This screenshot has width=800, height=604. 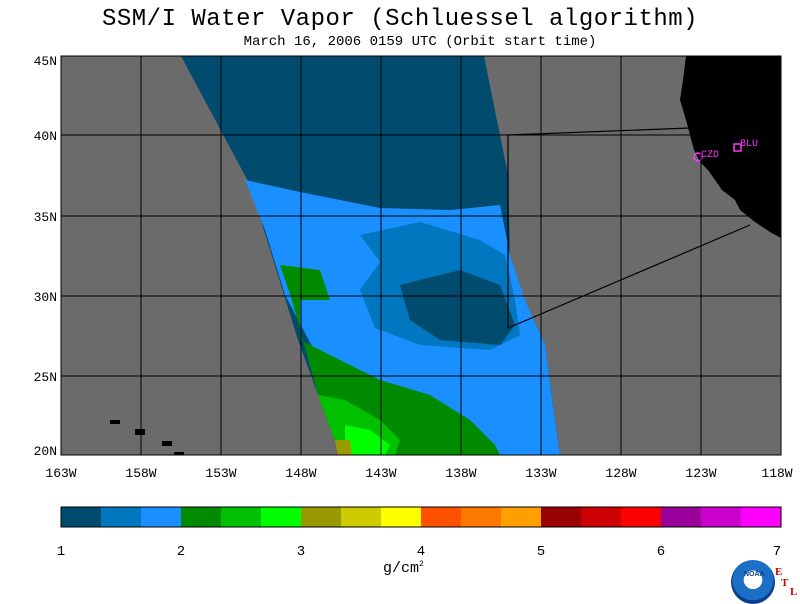 What do you see at coordinates (60, 473) in the screenshot?
I see `lon-label-163w: 163W` at bounding box center [60, 473].